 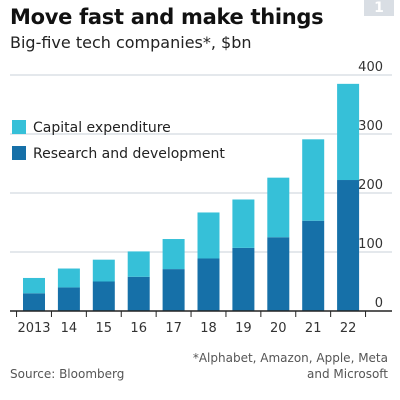 What do you see at coordinates (131, 42) in the screenshot?
I see `chart-subtitle: Big-five tech companies*, $bn` at bounding box center [131, 42].